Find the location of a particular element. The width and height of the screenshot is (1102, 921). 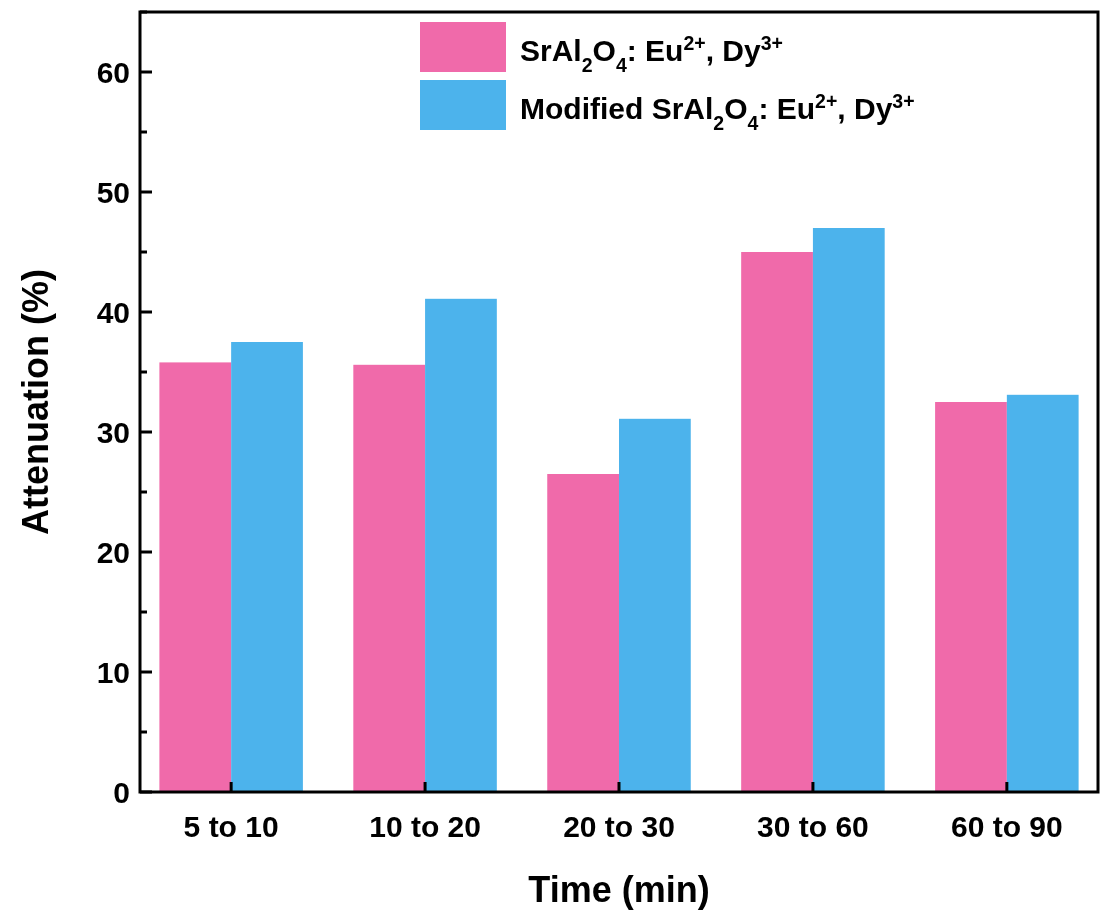

y-tick-label: 10 is located at coordinates (113, 672).